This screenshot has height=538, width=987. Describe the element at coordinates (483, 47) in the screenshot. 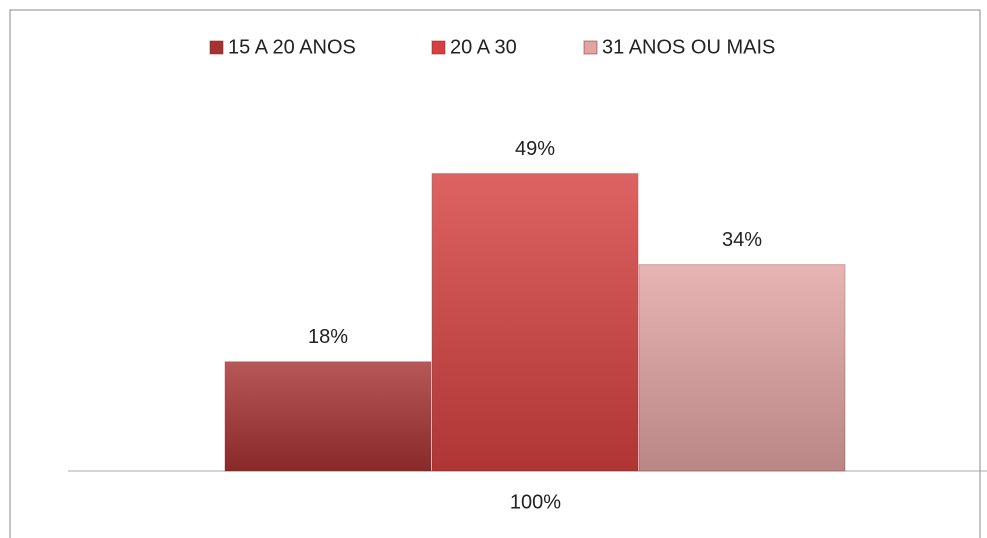

I see `legend-label: 20 A 30` at that location.